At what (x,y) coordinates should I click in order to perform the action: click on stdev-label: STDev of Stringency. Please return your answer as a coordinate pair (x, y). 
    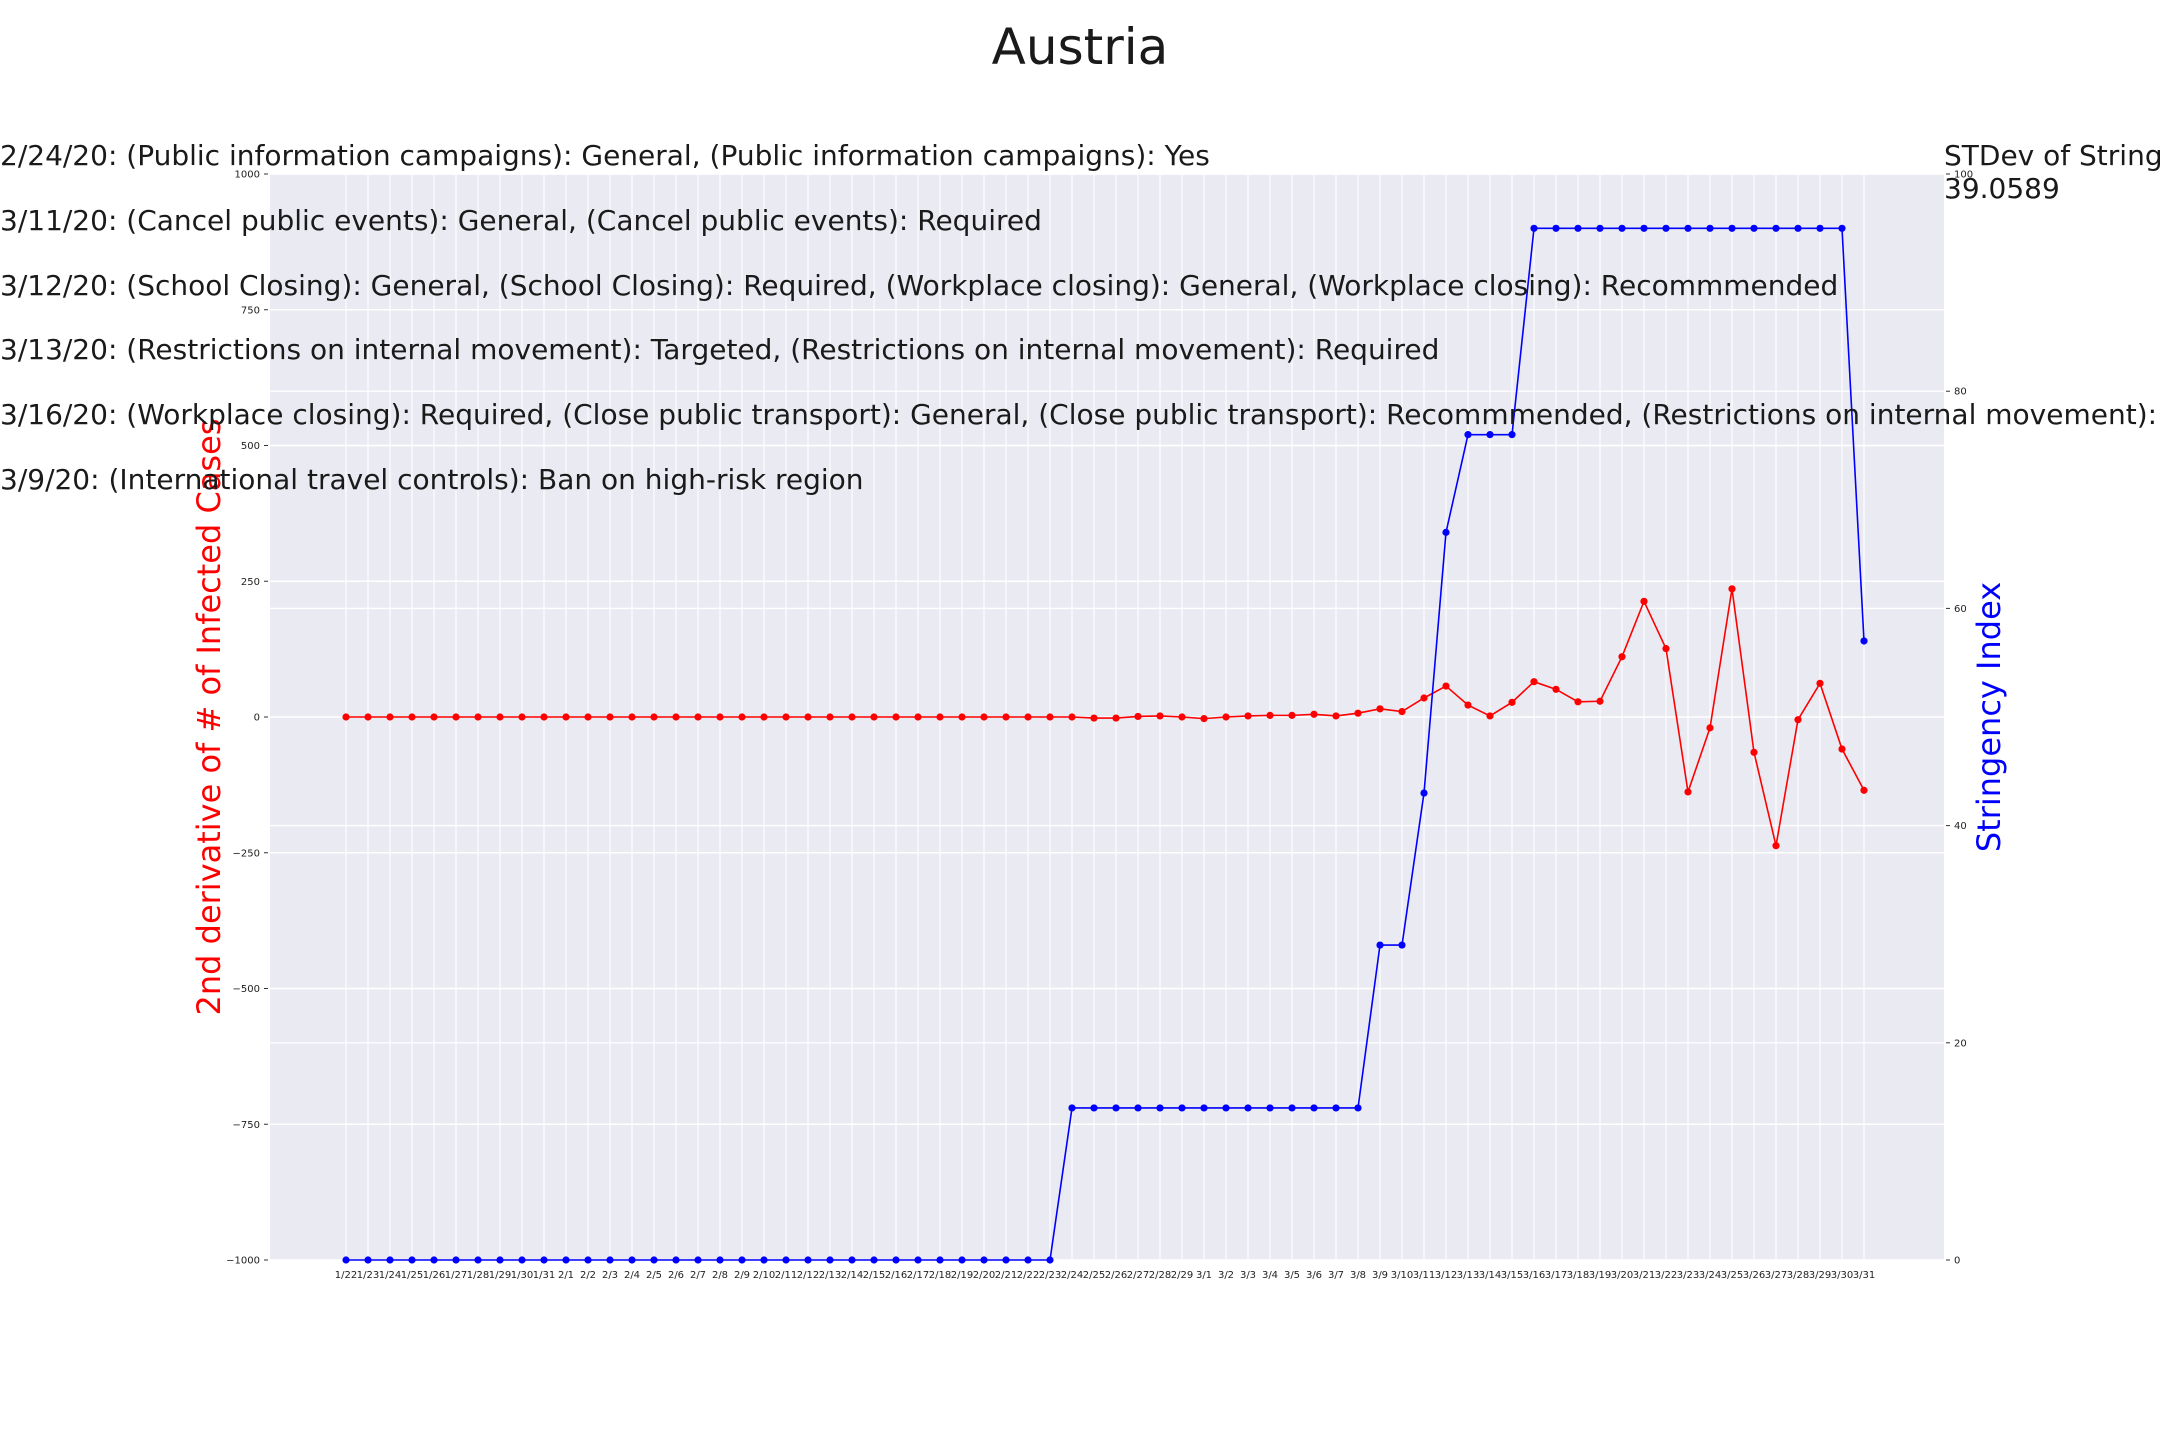
    Looking at the image, I should click on (2052, 155).